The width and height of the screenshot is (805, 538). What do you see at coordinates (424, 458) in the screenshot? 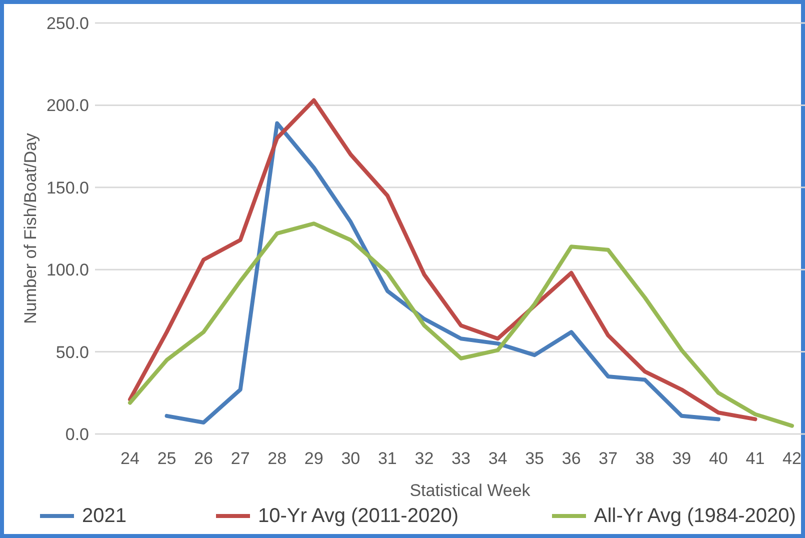
I see `x-tick-label: 32` at bounding box center [424, 458].